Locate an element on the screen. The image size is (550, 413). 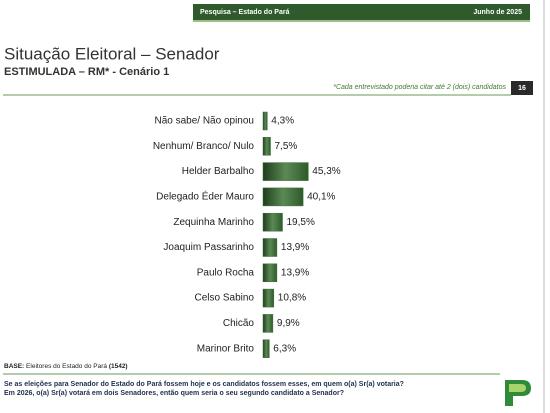
base-text: Eleitores do Estado do Pará is located at coordinates (66, 366).